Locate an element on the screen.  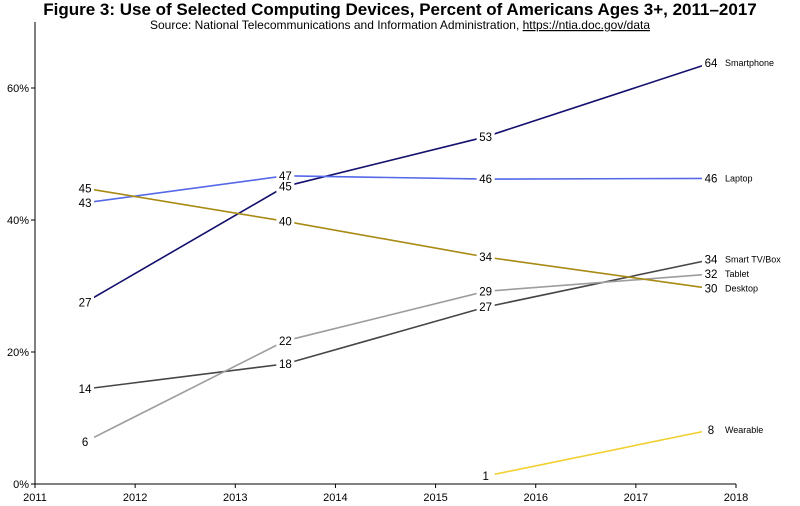
x-tick-label: 2018 is located at coordinates (736, 498).